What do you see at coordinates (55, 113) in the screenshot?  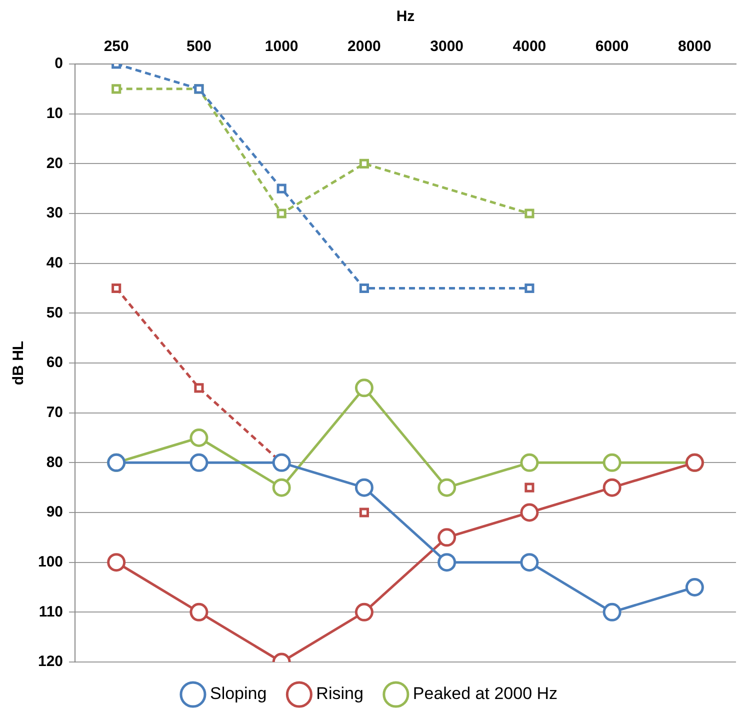 I see `y-tick-label: 10` at bounding box center [55, 113].